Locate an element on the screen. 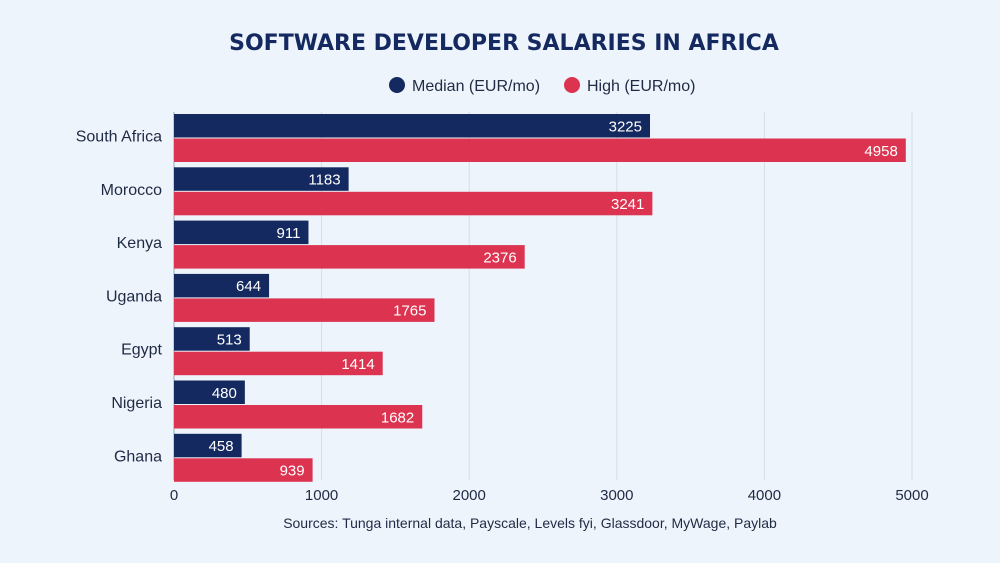  legend: Median (EUR/mo) High (EUR/mo) is located at coordinates (542, 86).